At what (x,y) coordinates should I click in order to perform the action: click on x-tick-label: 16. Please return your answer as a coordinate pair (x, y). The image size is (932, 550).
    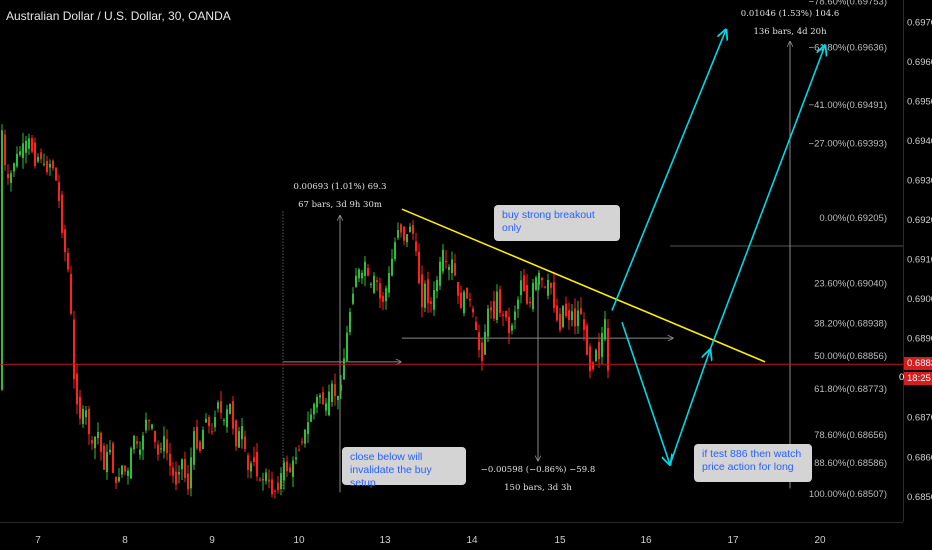
    Looking at the image, I should click on (646, 540).